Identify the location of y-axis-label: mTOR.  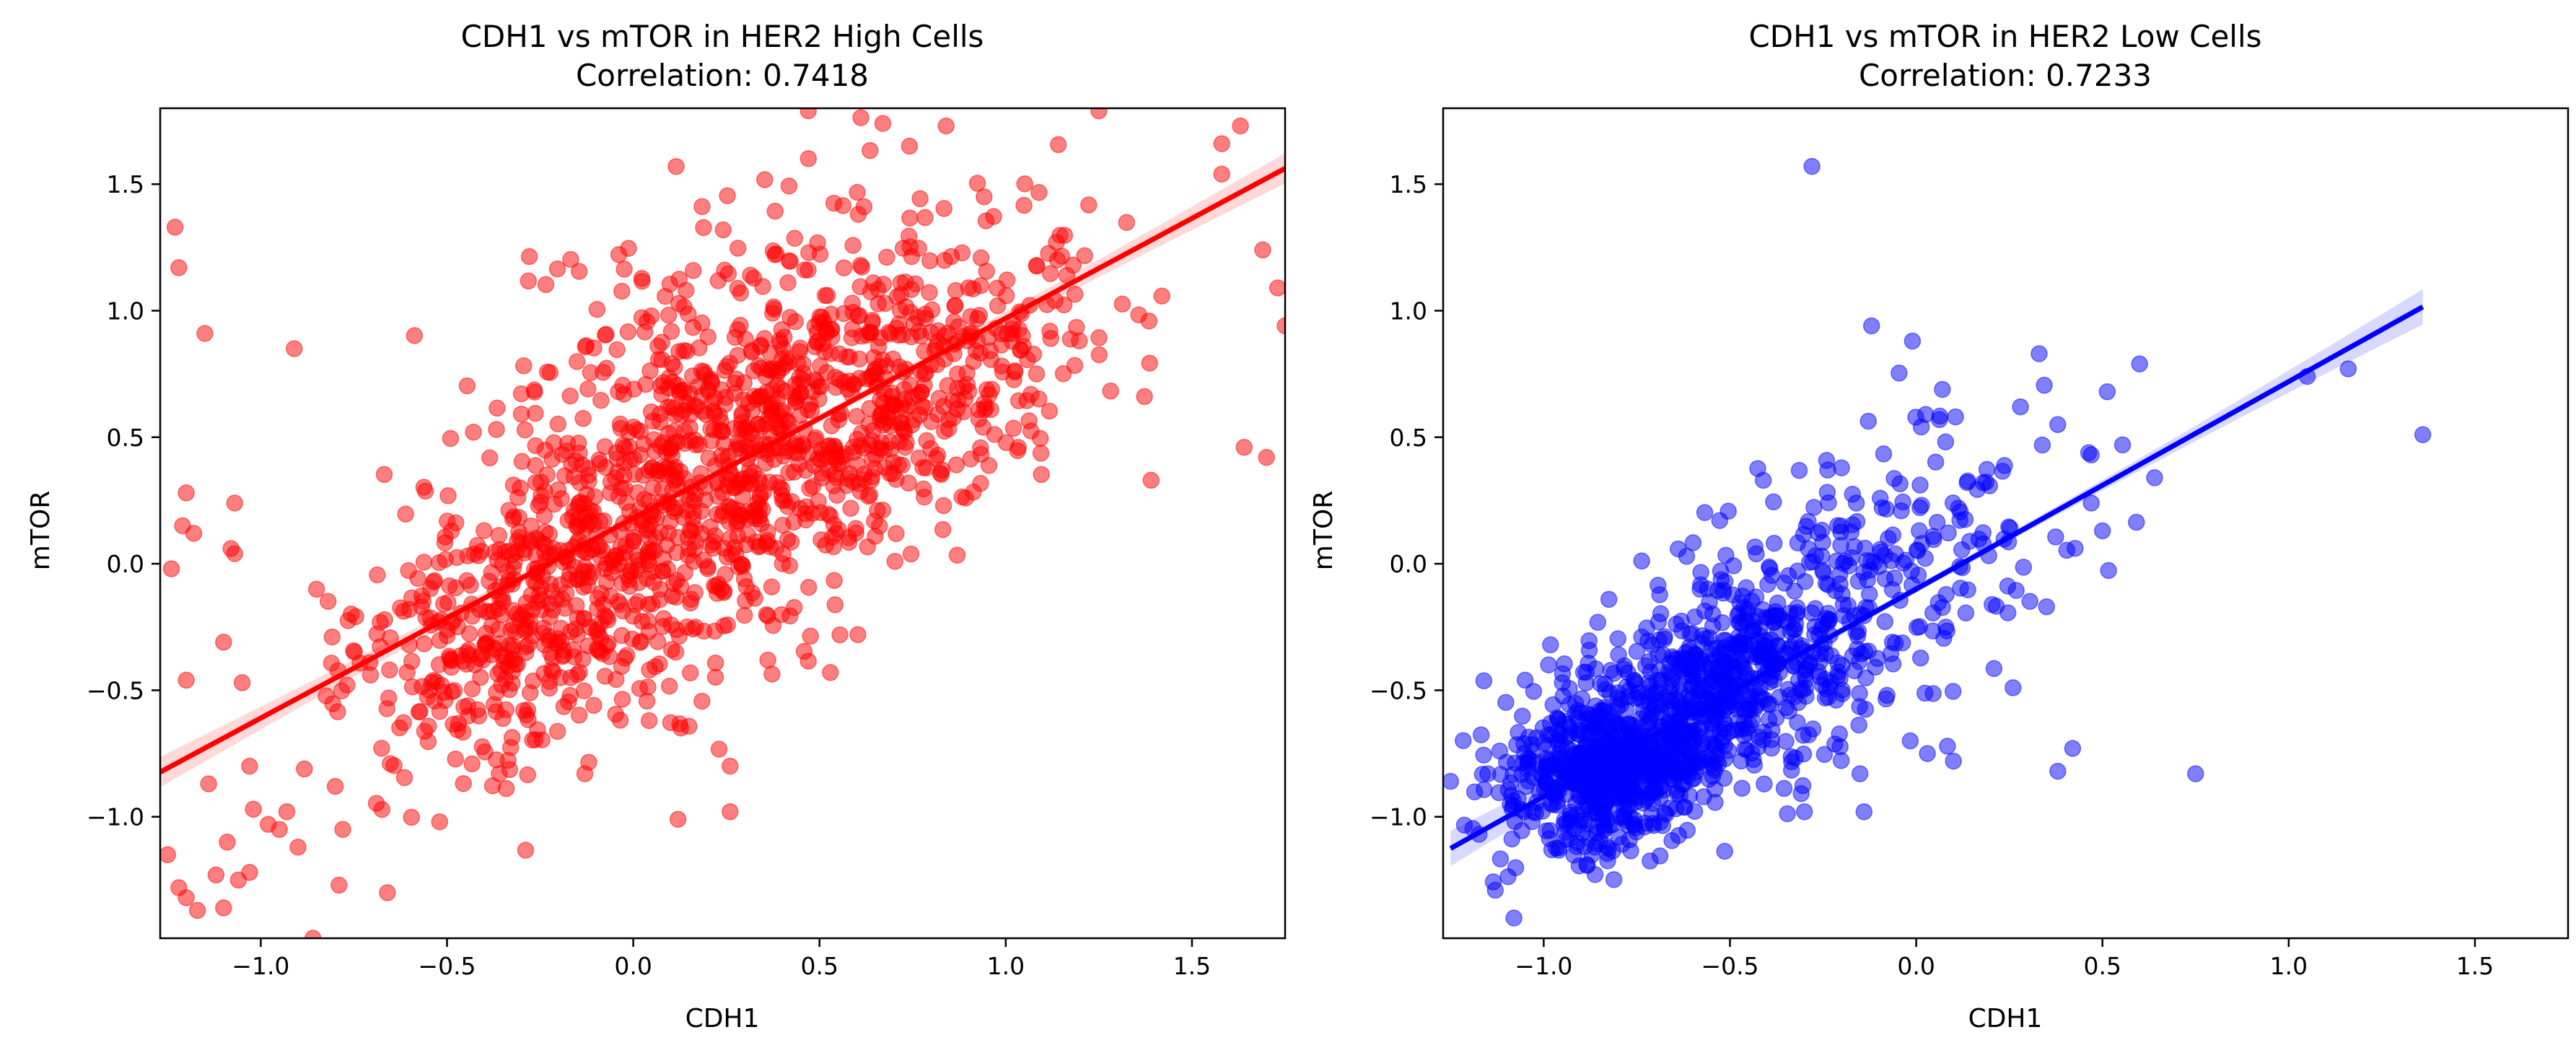
(41, 530).